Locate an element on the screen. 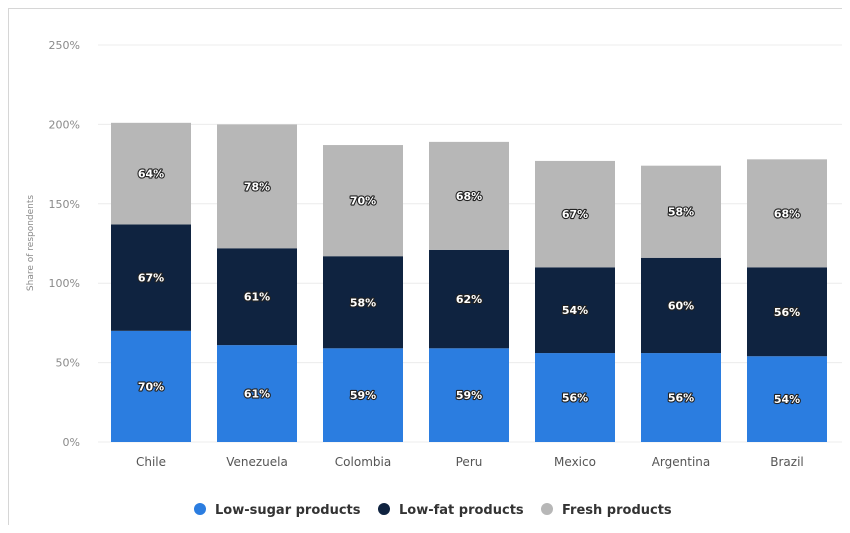 This screenshot has height=533, width=850. data-label: 78% is located at coordinates (257, 186).